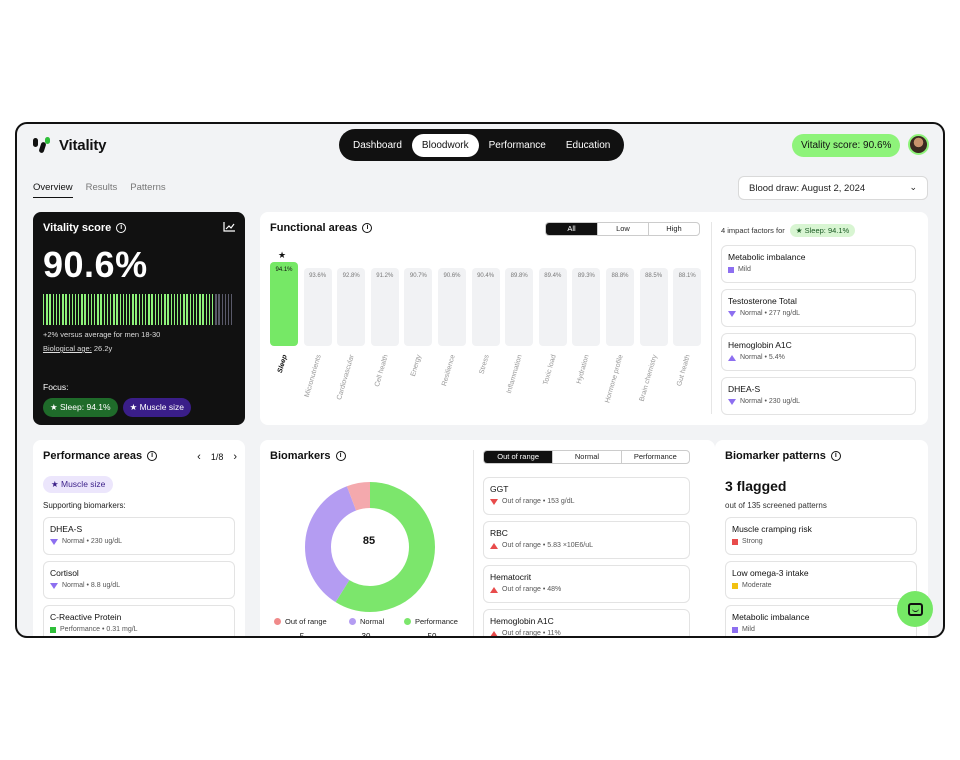 The height and width of the screenshot is (760, 960). What do you see at coordinates (673, 229) in the screenshot?
I see `filter-high: High` at bounding box center [673, 229].